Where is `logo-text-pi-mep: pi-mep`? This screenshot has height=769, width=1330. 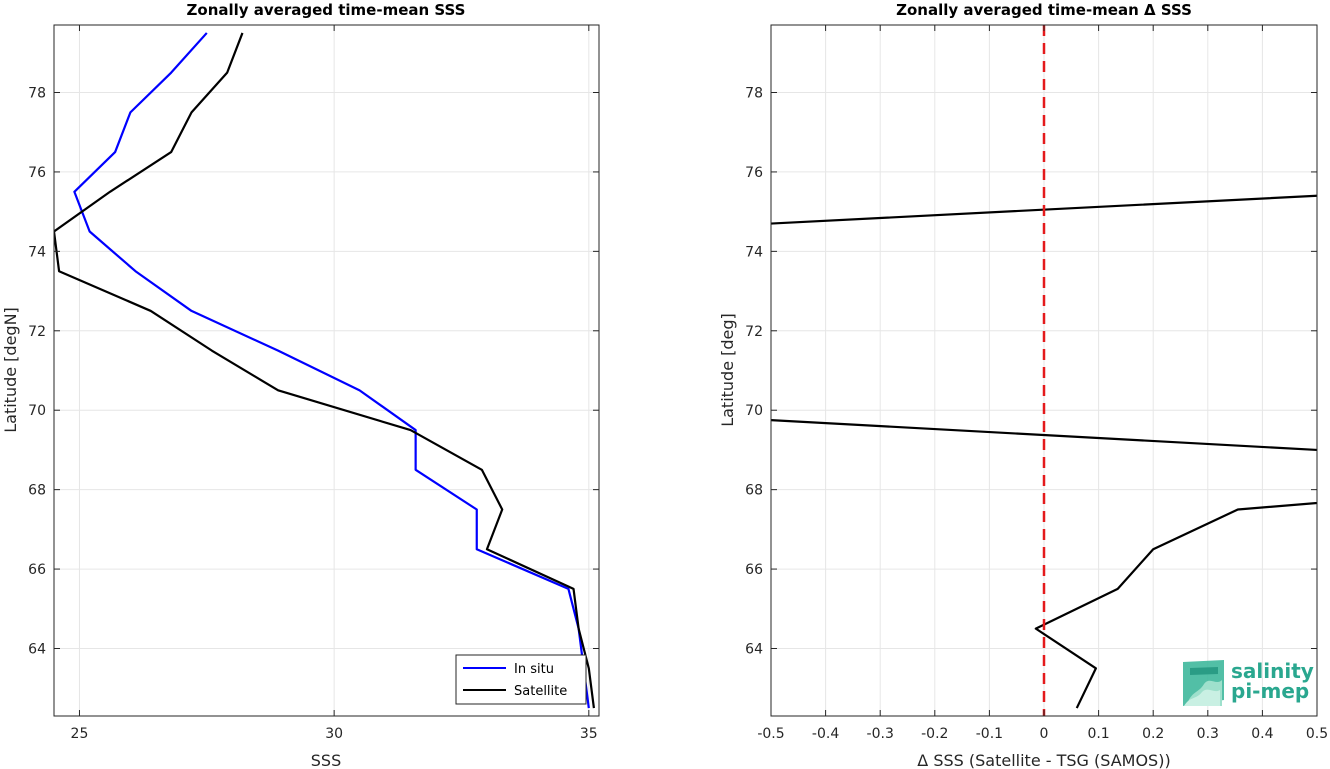
logo-text-pi-mep: pi-mep is located at coordinates (1270, 691).